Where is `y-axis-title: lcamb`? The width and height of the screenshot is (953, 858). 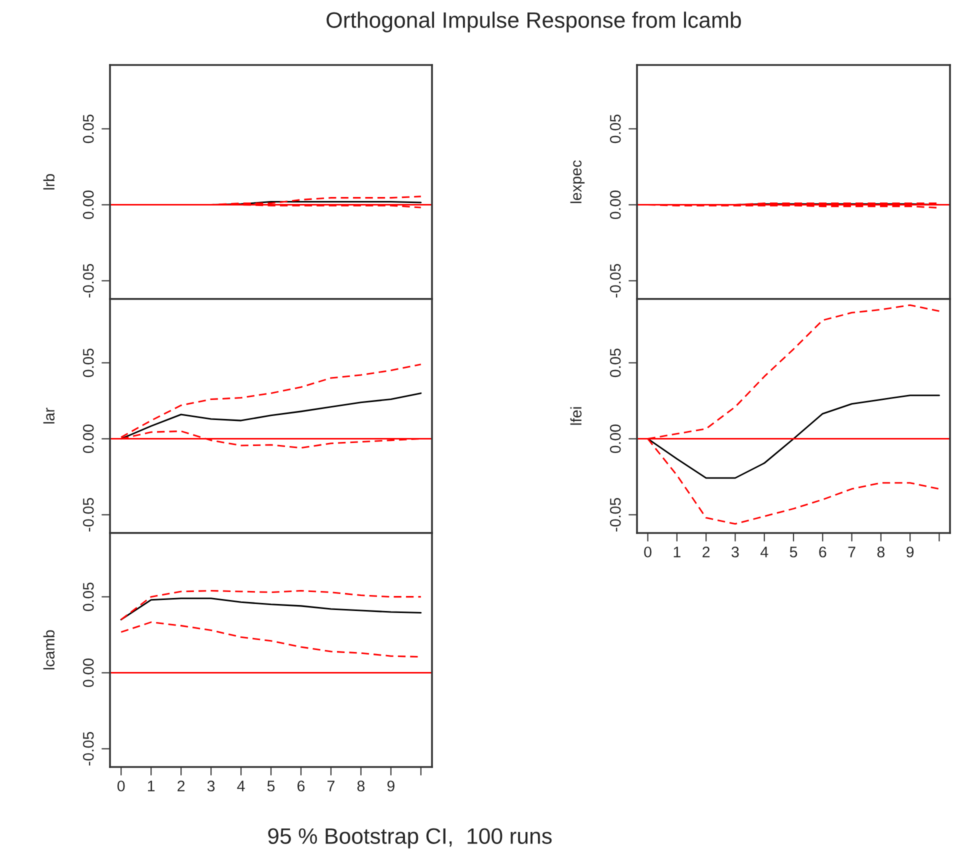
y-axis-title: lcamb is located at coordinates (49, 650).